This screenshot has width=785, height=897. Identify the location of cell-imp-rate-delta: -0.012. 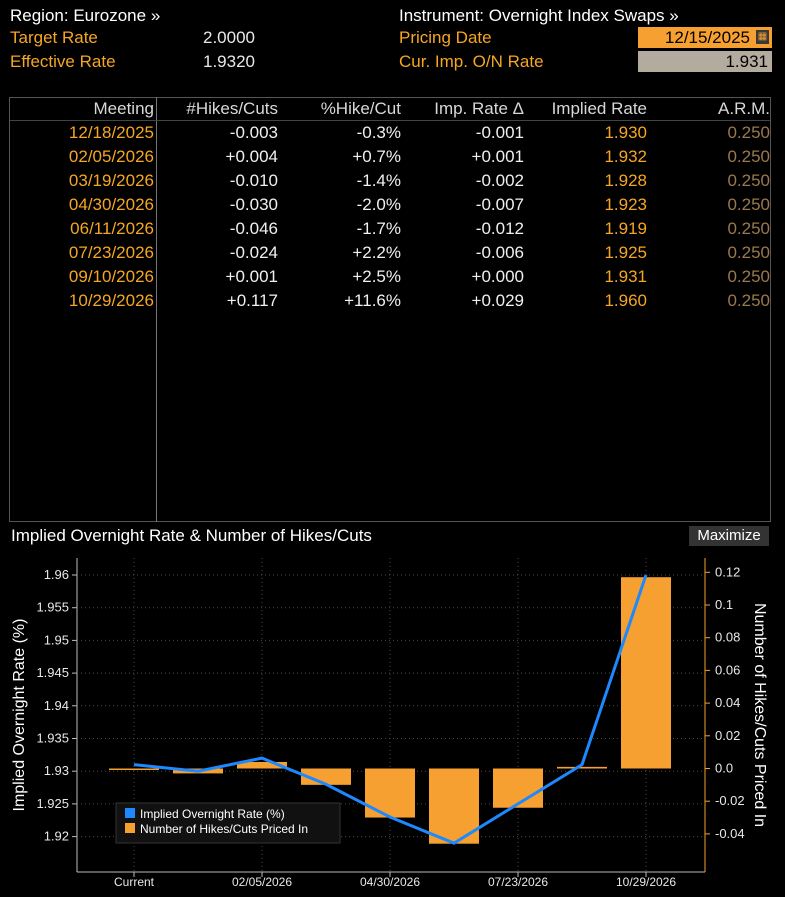
(499, 228).